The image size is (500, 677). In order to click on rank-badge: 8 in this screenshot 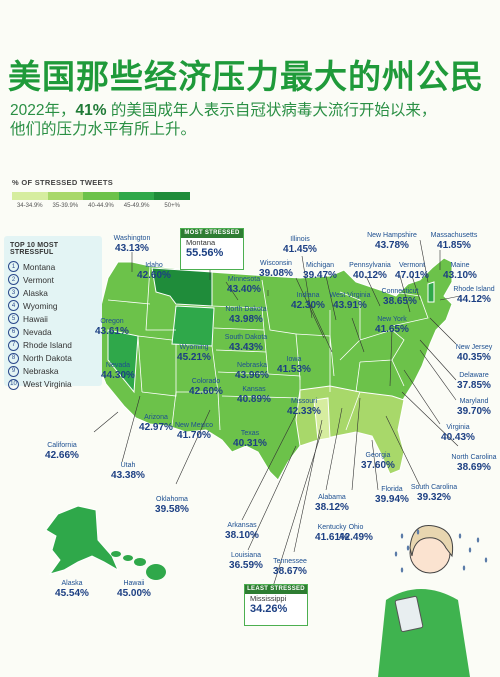, I will do `click(13, 358)`.